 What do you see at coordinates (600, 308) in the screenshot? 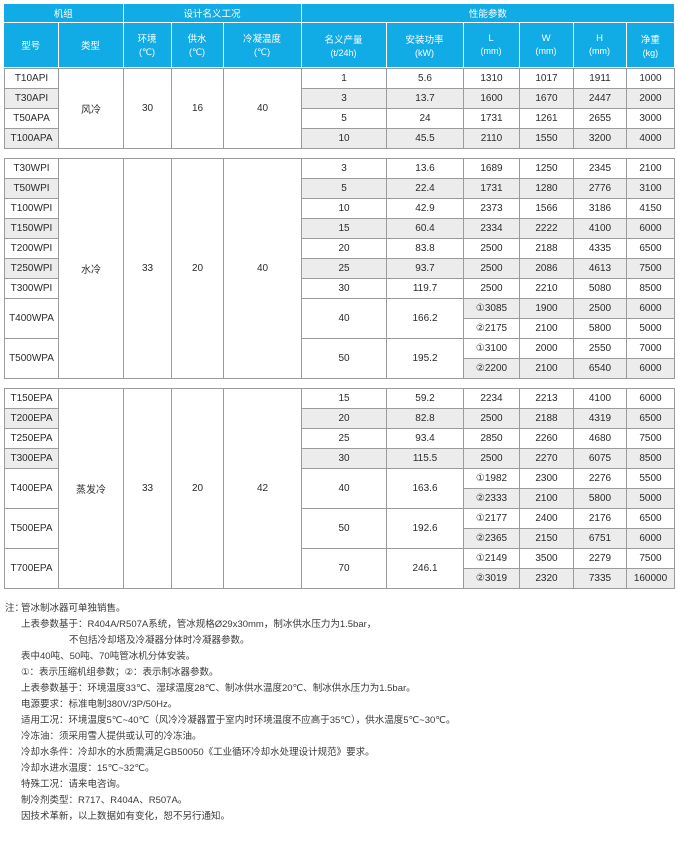
I see `dim-h-cell: 2500` at bounding box center [600, 308].